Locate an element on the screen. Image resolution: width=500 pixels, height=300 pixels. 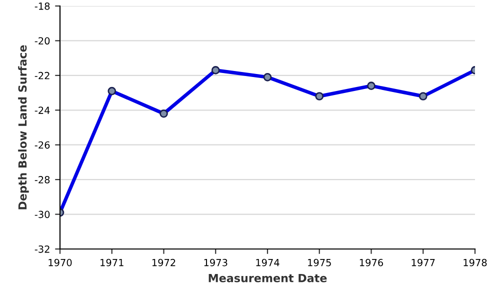
x-tick-label: 1976 is located at coordinates (372, 262).